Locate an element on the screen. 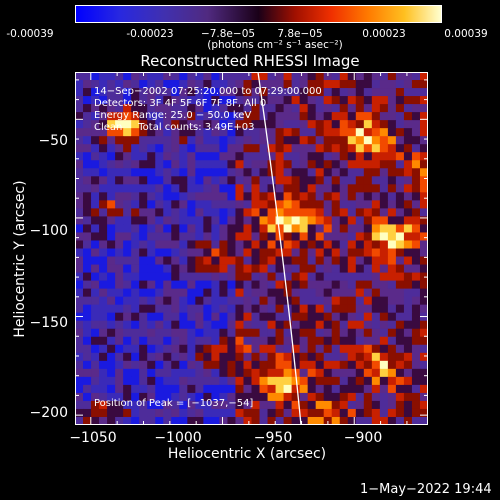  solar-limb-line is located at coordinates (279, 248).